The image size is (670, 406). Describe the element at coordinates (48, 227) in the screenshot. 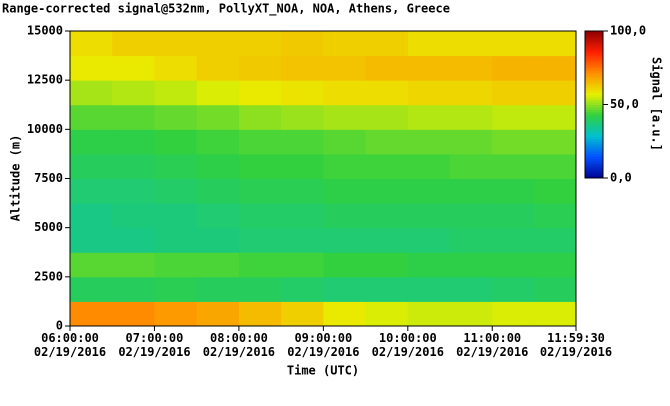

I see `y-tick-label: 5000` at that location.